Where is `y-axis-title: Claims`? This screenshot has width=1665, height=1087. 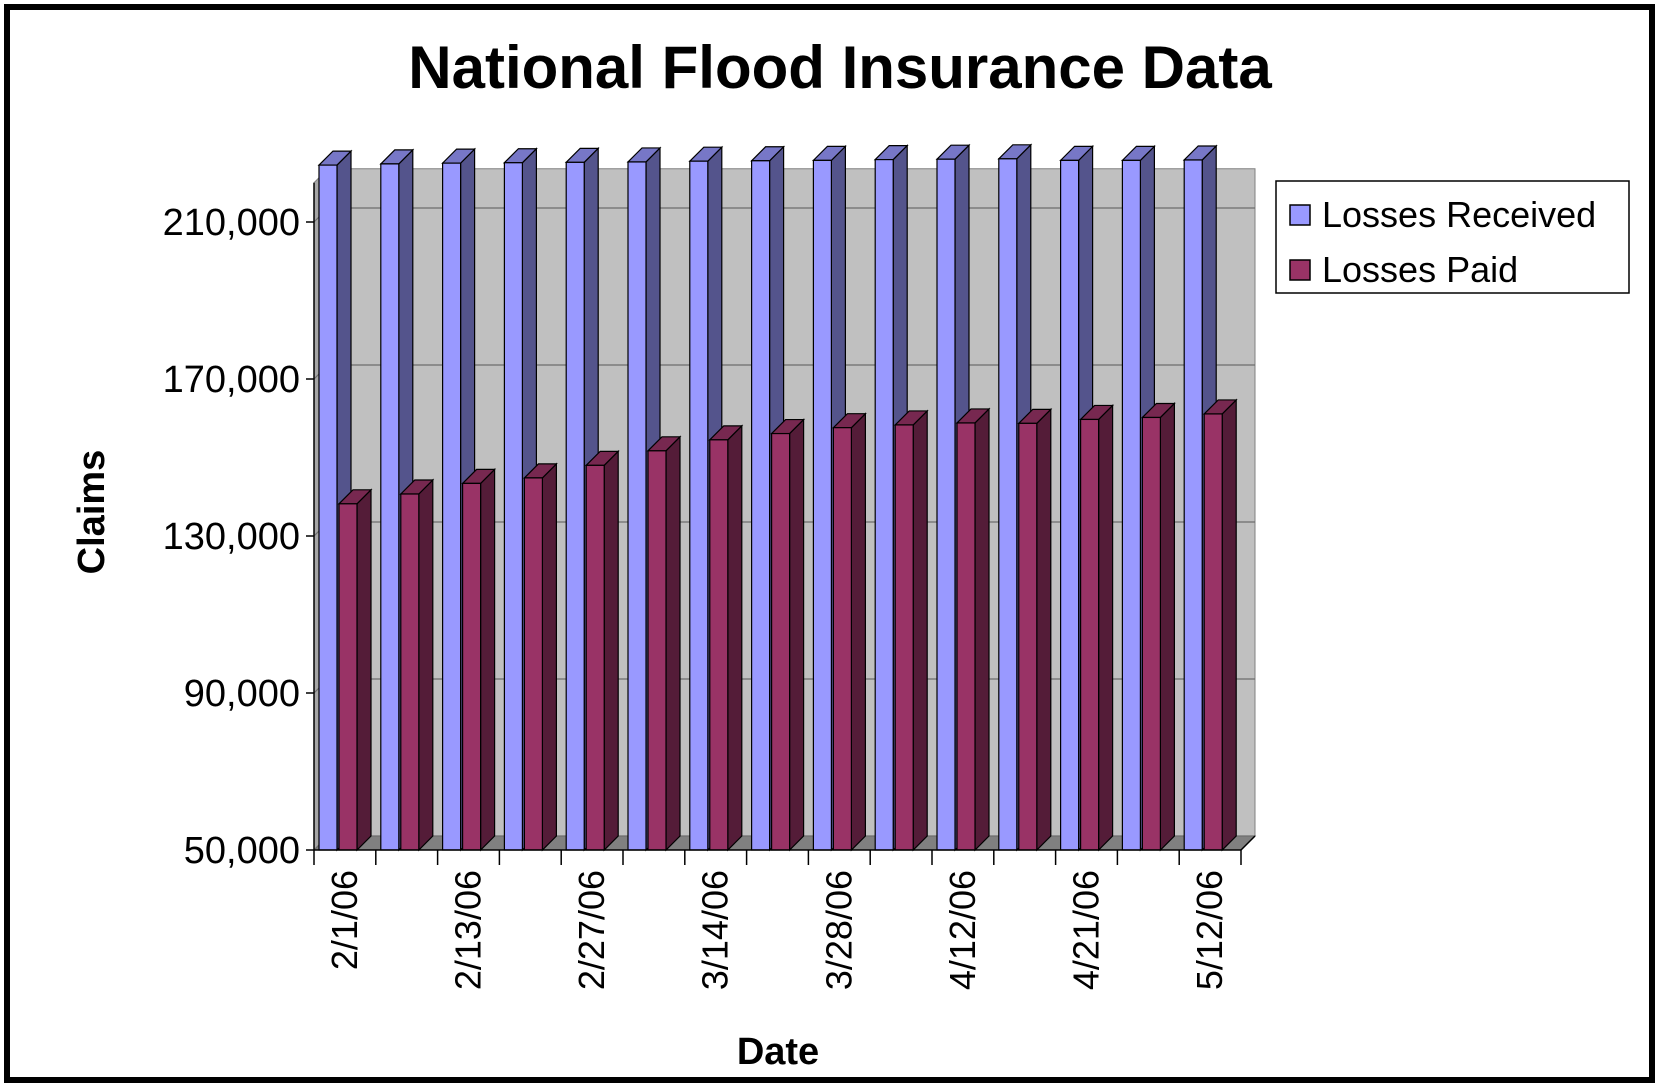
y-axis-title: Claims is located at coordinates (92, 512).